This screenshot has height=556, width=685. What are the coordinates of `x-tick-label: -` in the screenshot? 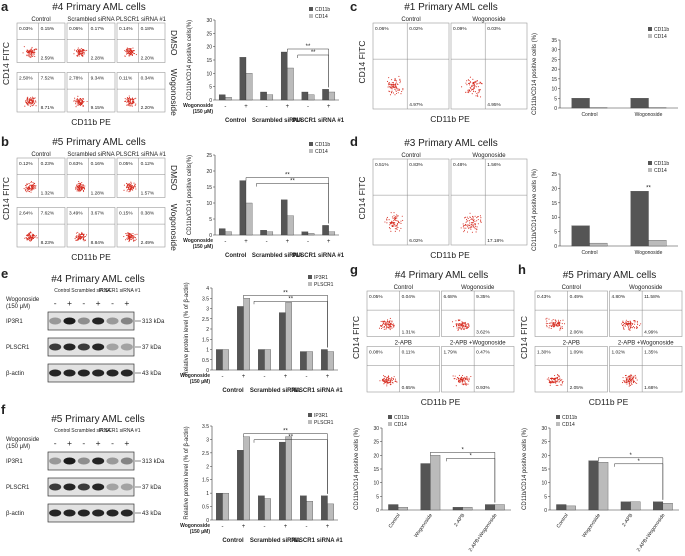 It's located at (223, 527).